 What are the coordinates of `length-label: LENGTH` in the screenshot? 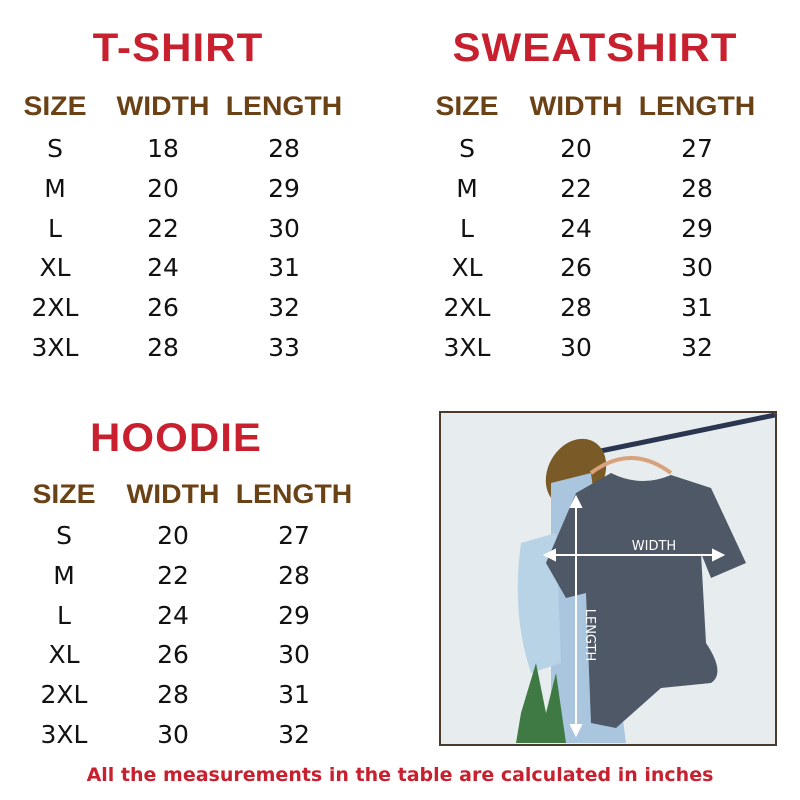 It's located at (589, 635).